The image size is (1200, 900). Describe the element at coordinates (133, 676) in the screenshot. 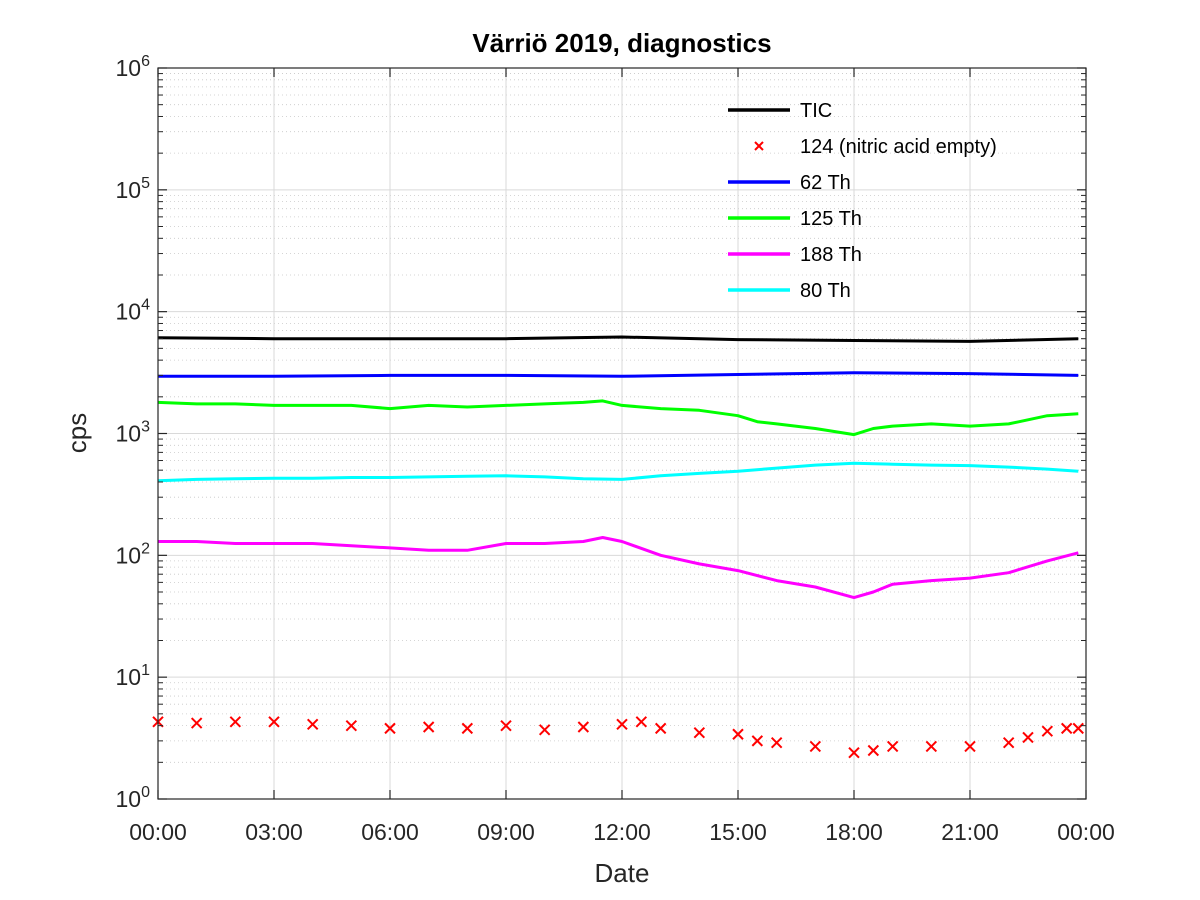

I see `y-tick-label: 10¹` at that location.